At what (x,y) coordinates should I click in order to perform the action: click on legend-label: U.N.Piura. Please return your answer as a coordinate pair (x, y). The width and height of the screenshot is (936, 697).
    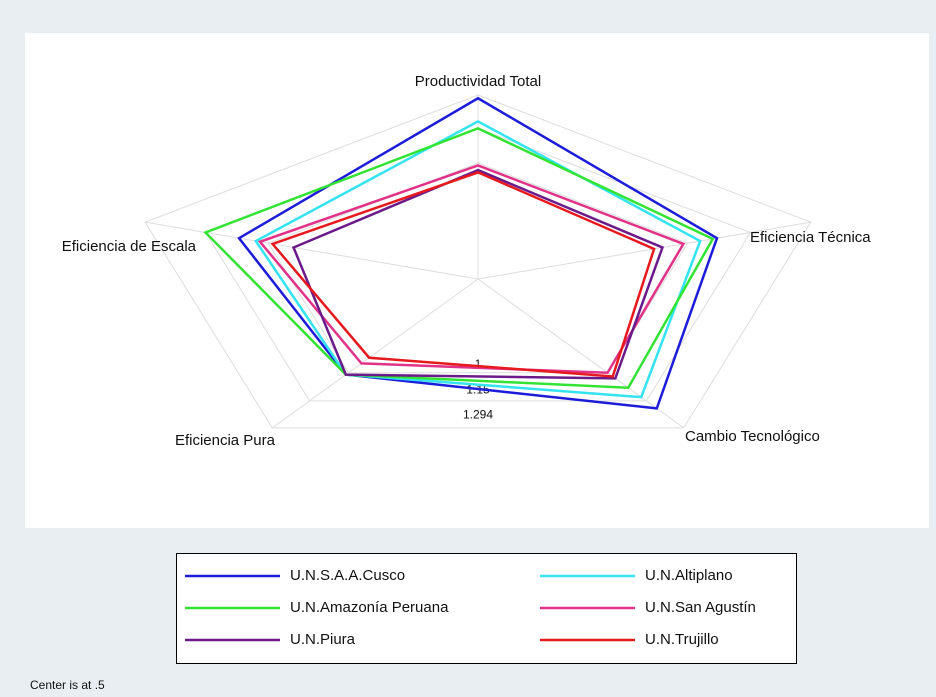
    Looking at the image, I should click on (323, 639).